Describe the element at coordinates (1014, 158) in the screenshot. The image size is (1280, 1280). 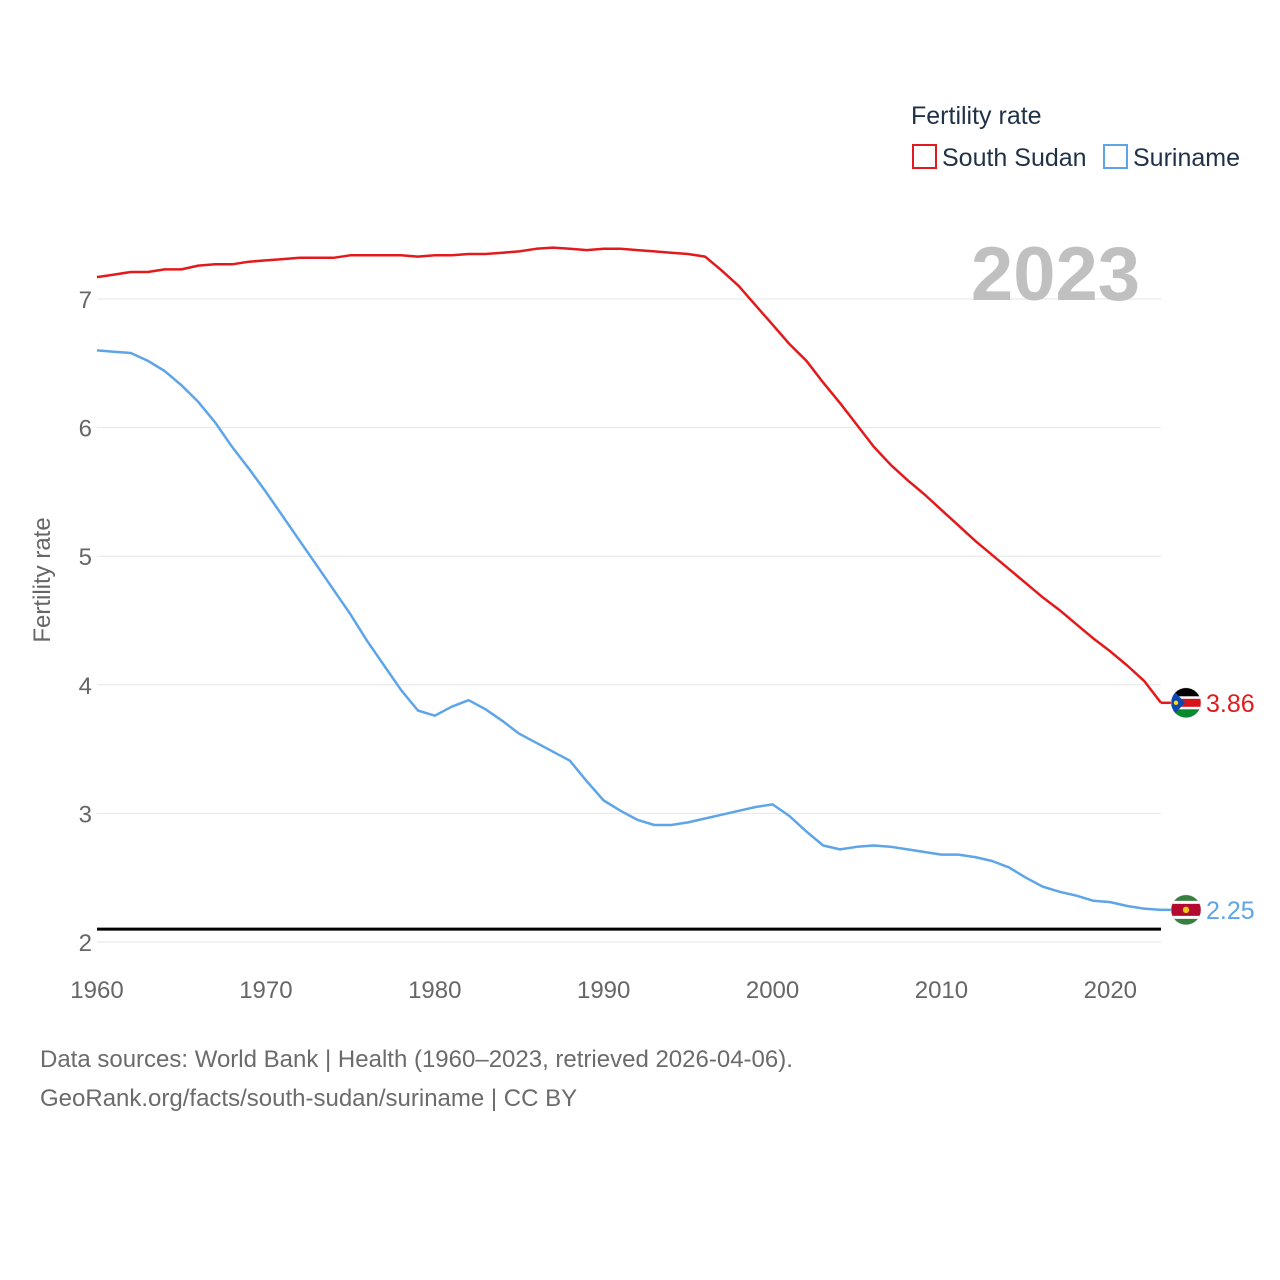
I see `legend-label: South Sudan` at that location.